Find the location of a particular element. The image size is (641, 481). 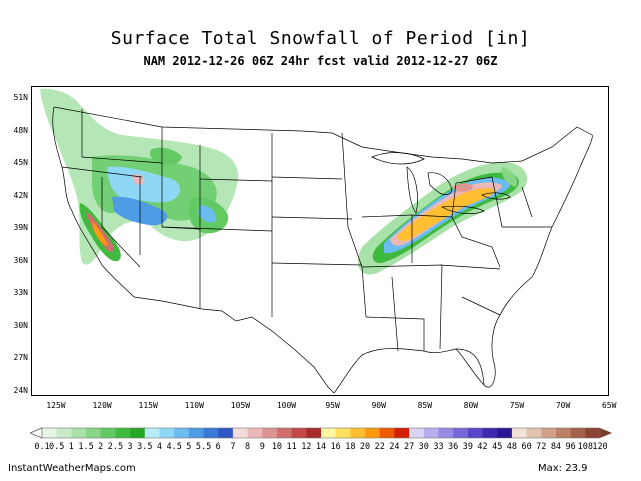

lat-label: 39N is located at coordinates (20, 227).